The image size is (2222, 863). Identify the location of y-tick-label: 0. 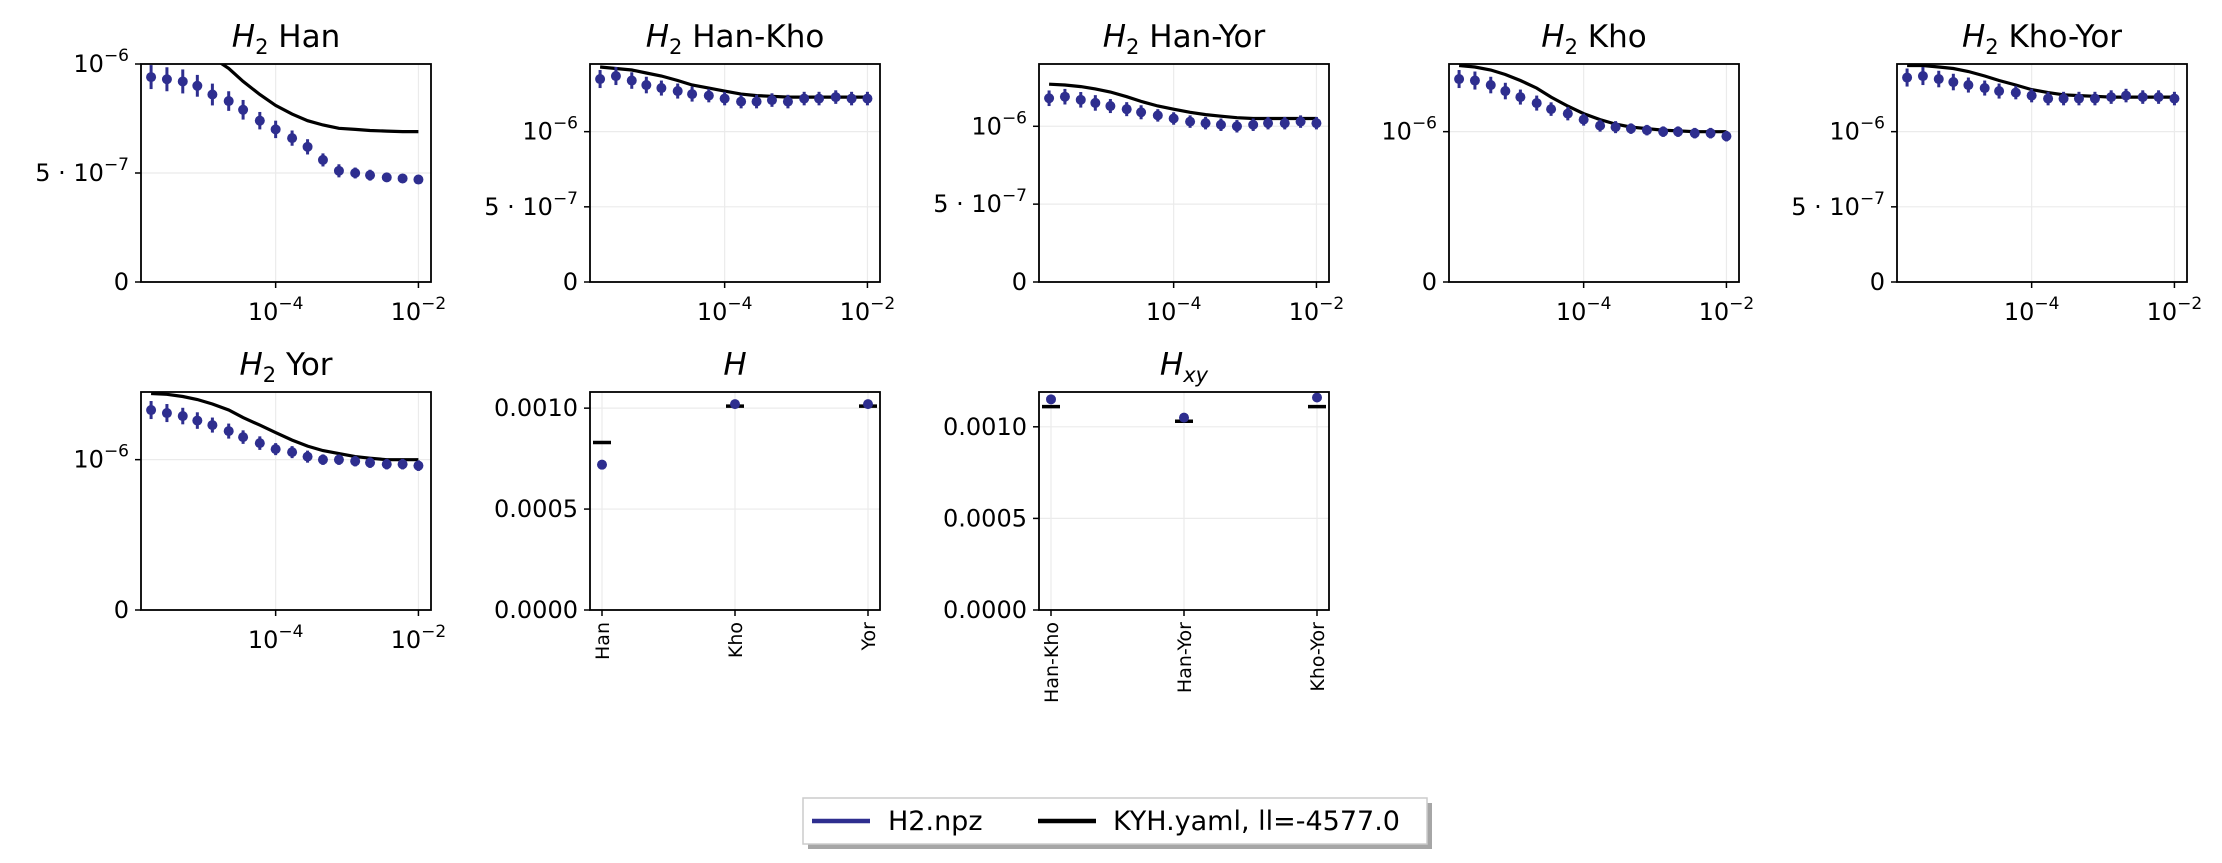
(1019, 282).